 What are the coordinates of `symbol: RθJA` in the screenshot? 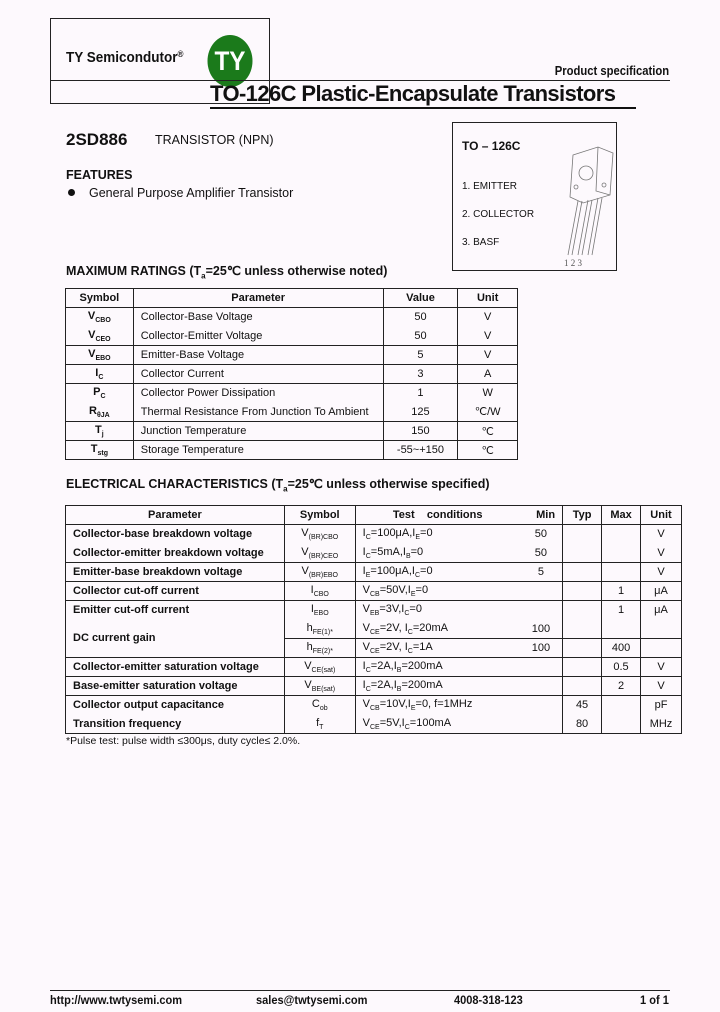 It's located at (99, 412).